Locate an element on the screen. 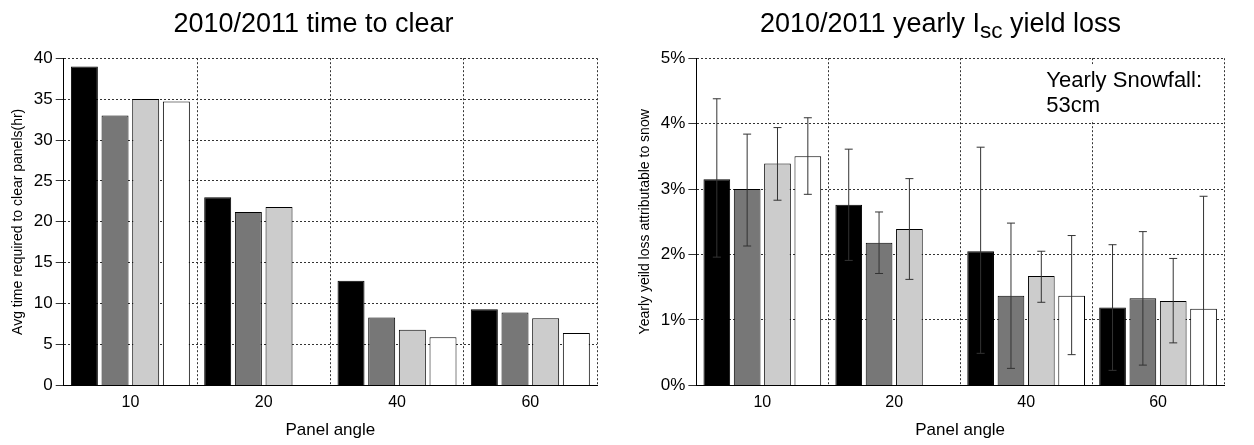  y-tick-label: 0 is located at coordinates (48, 385).